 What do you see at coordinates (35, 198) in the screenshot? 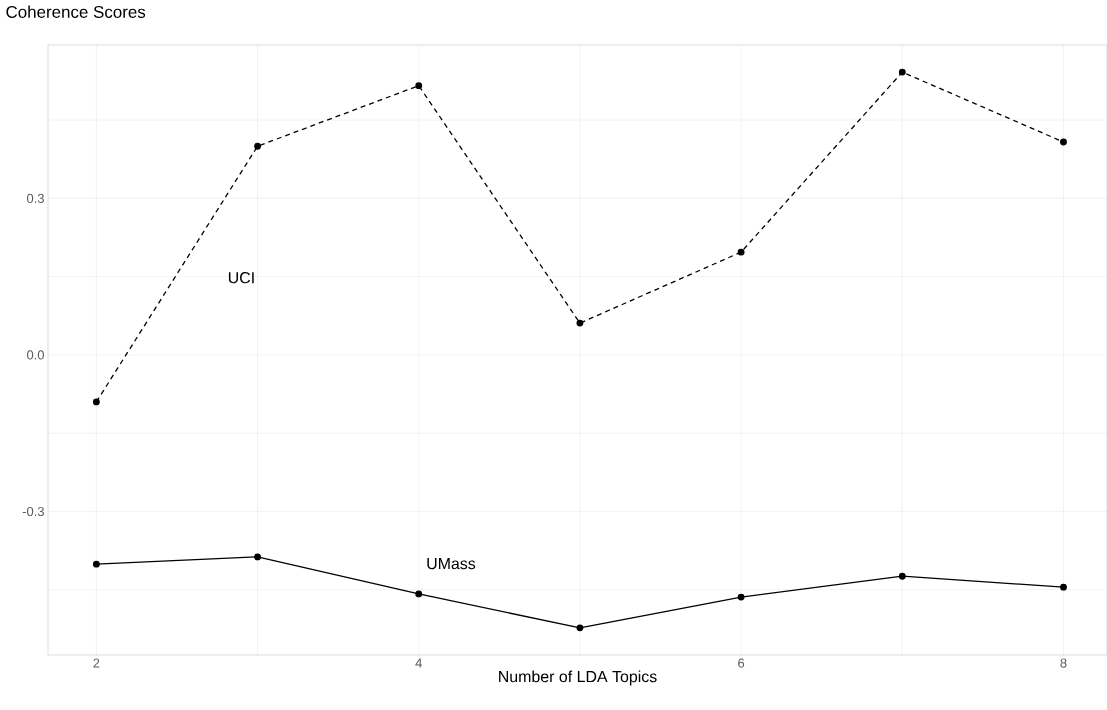
I see `y-tick-label: 0.3` at bounding box center [35, 198].